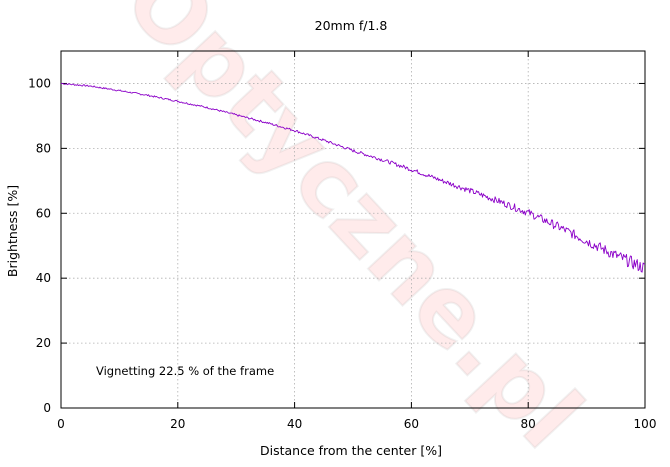 The width and height of the screenshot is (670, 467). What do you see at coordinates (351, 25) in the screenshot?
I see `chart-title: 20mm f/1.8` at bounding box center [351, 25].